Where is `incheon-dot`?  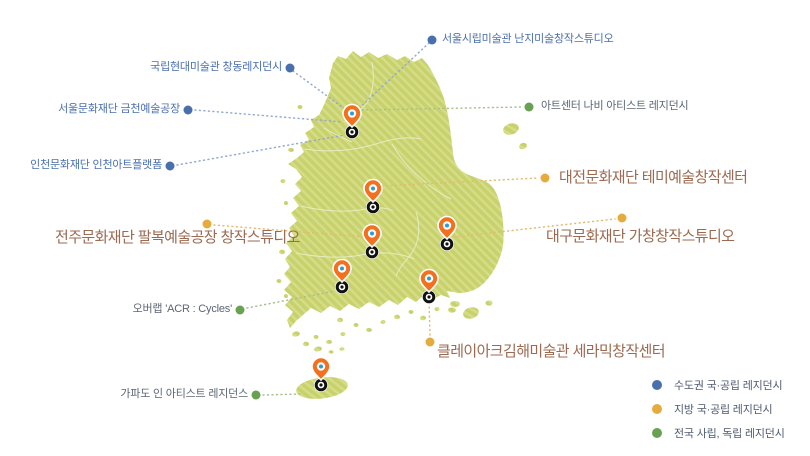 incheon-dot is located at coordinates (170, 166).